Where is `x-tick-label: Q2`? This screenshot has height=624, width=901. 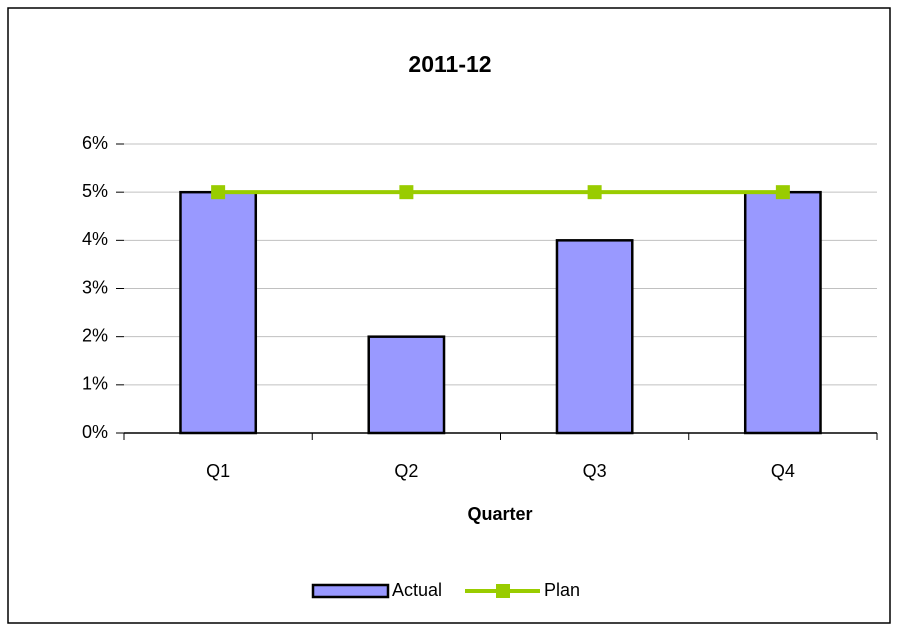 x-tick-label: Q2 is located at coordinates (406, 471).